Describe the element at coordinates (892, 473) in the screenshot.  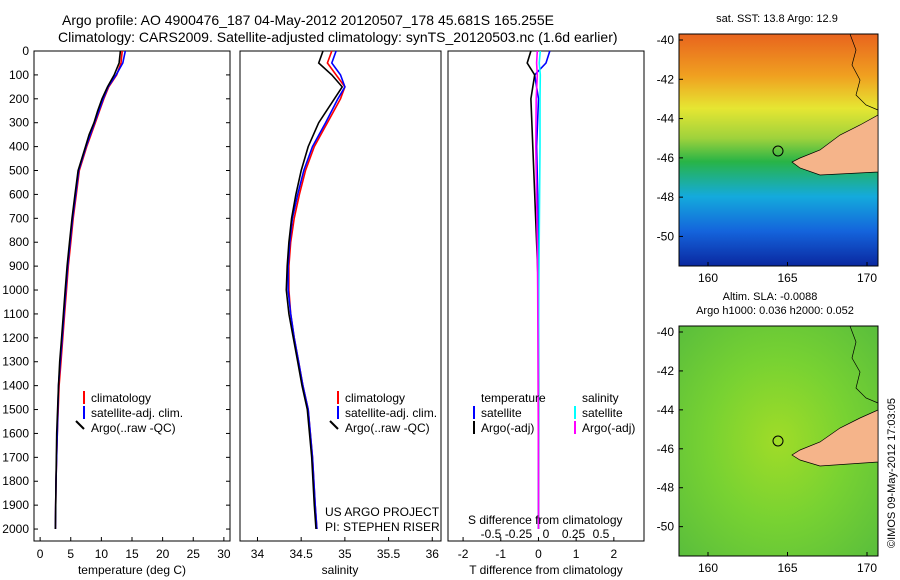
I see `timestamp-stamp: ©IMOS 09-May-2012 17:03:05` at that location.